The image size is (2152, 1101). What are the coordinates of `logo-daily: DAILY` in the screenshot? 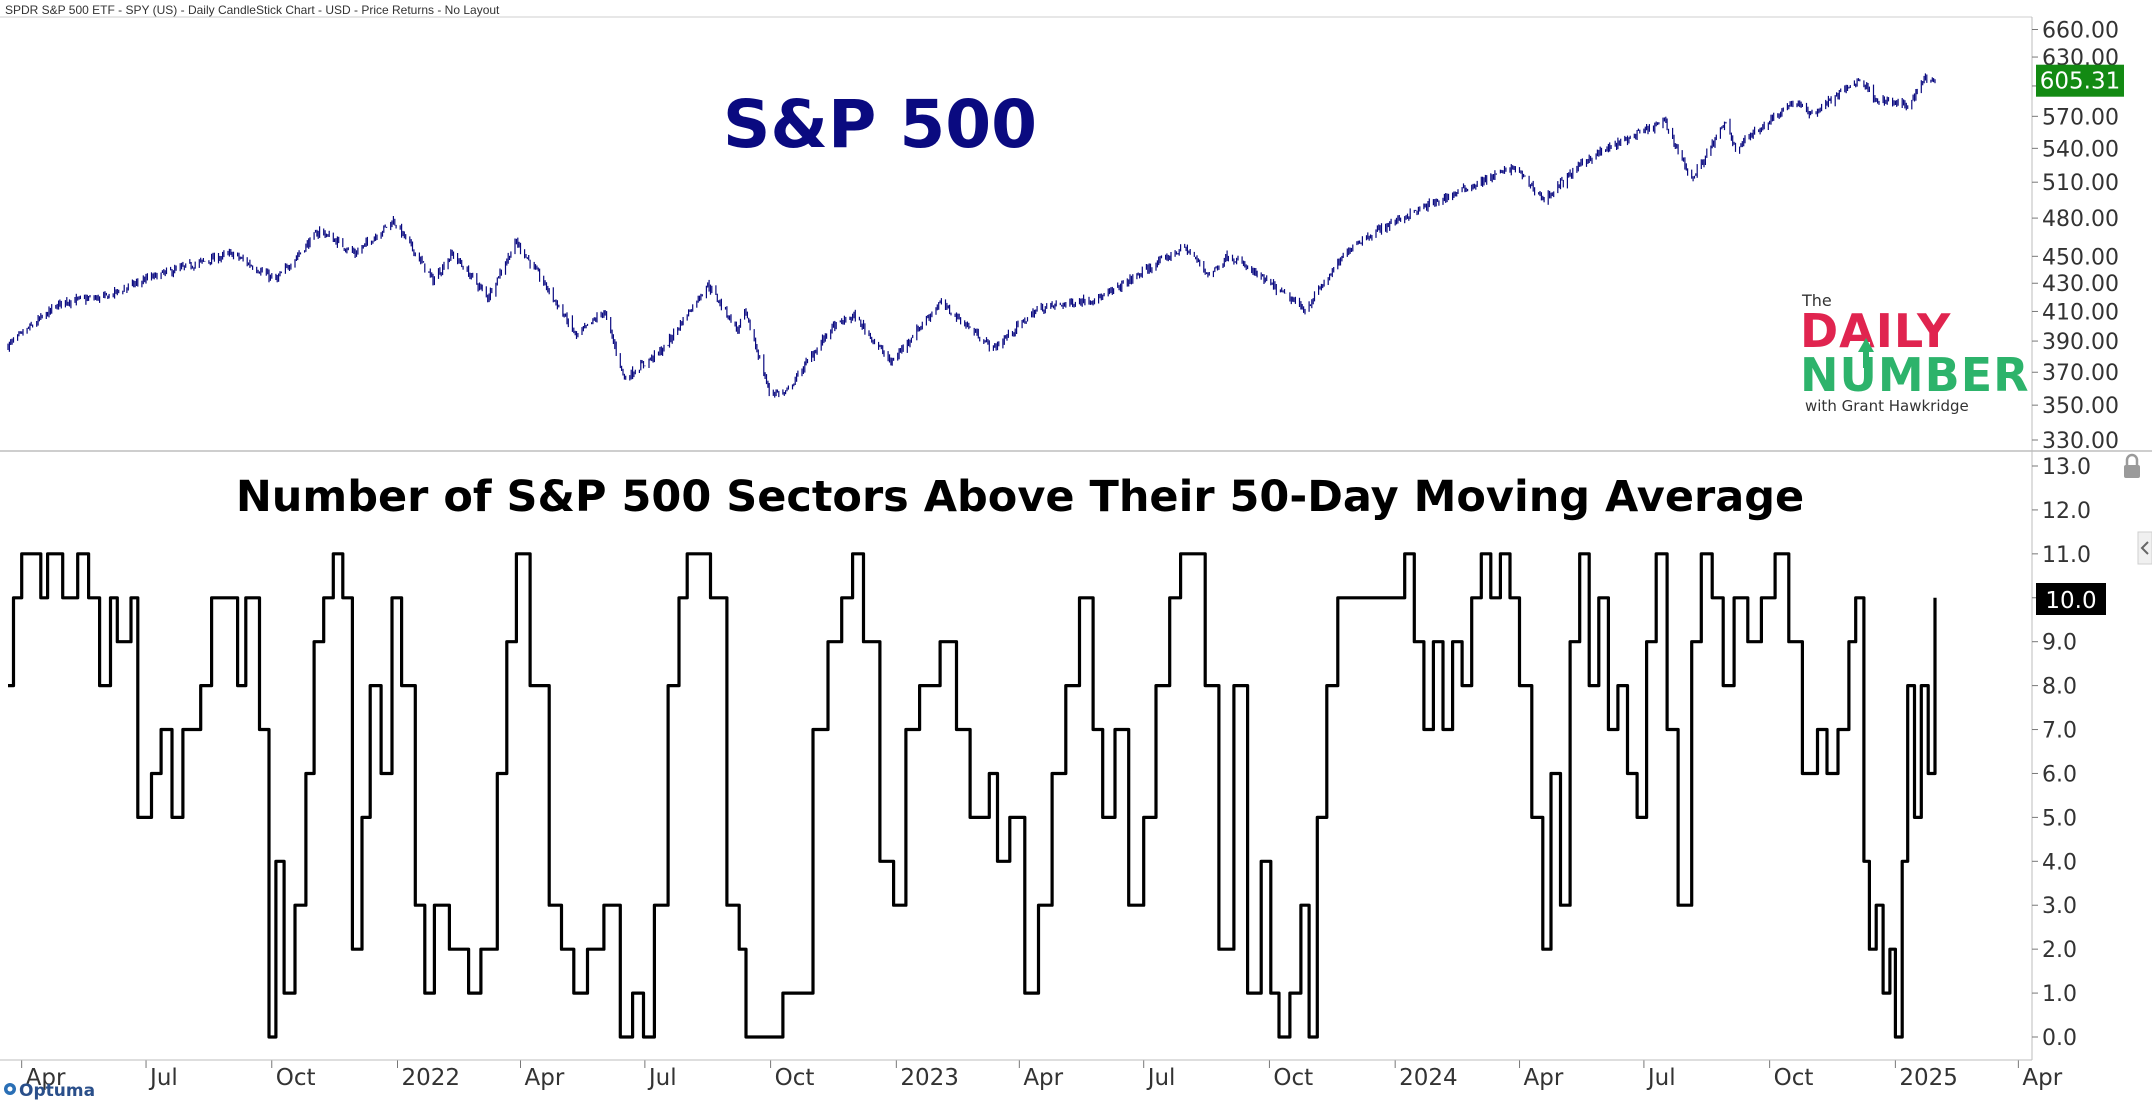 It's located at (1875, 331).